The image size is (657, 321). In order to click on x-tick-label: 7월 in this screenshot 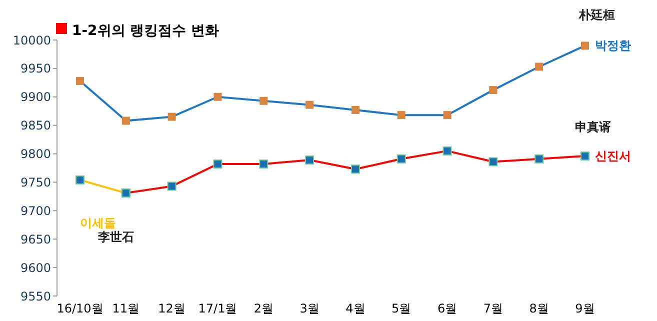, I will do `click(493, 309)`.